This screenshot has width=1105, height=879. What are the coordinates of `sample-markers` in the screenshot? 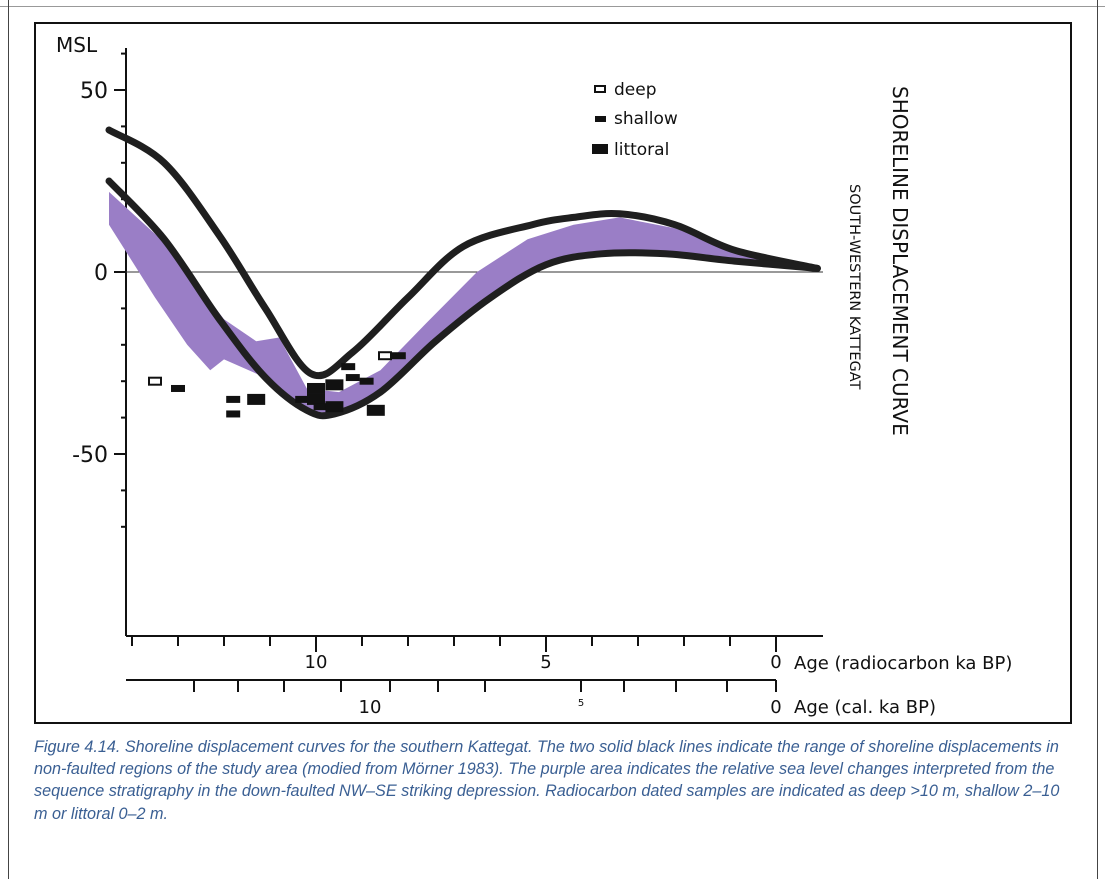 It's located at (277, 384).